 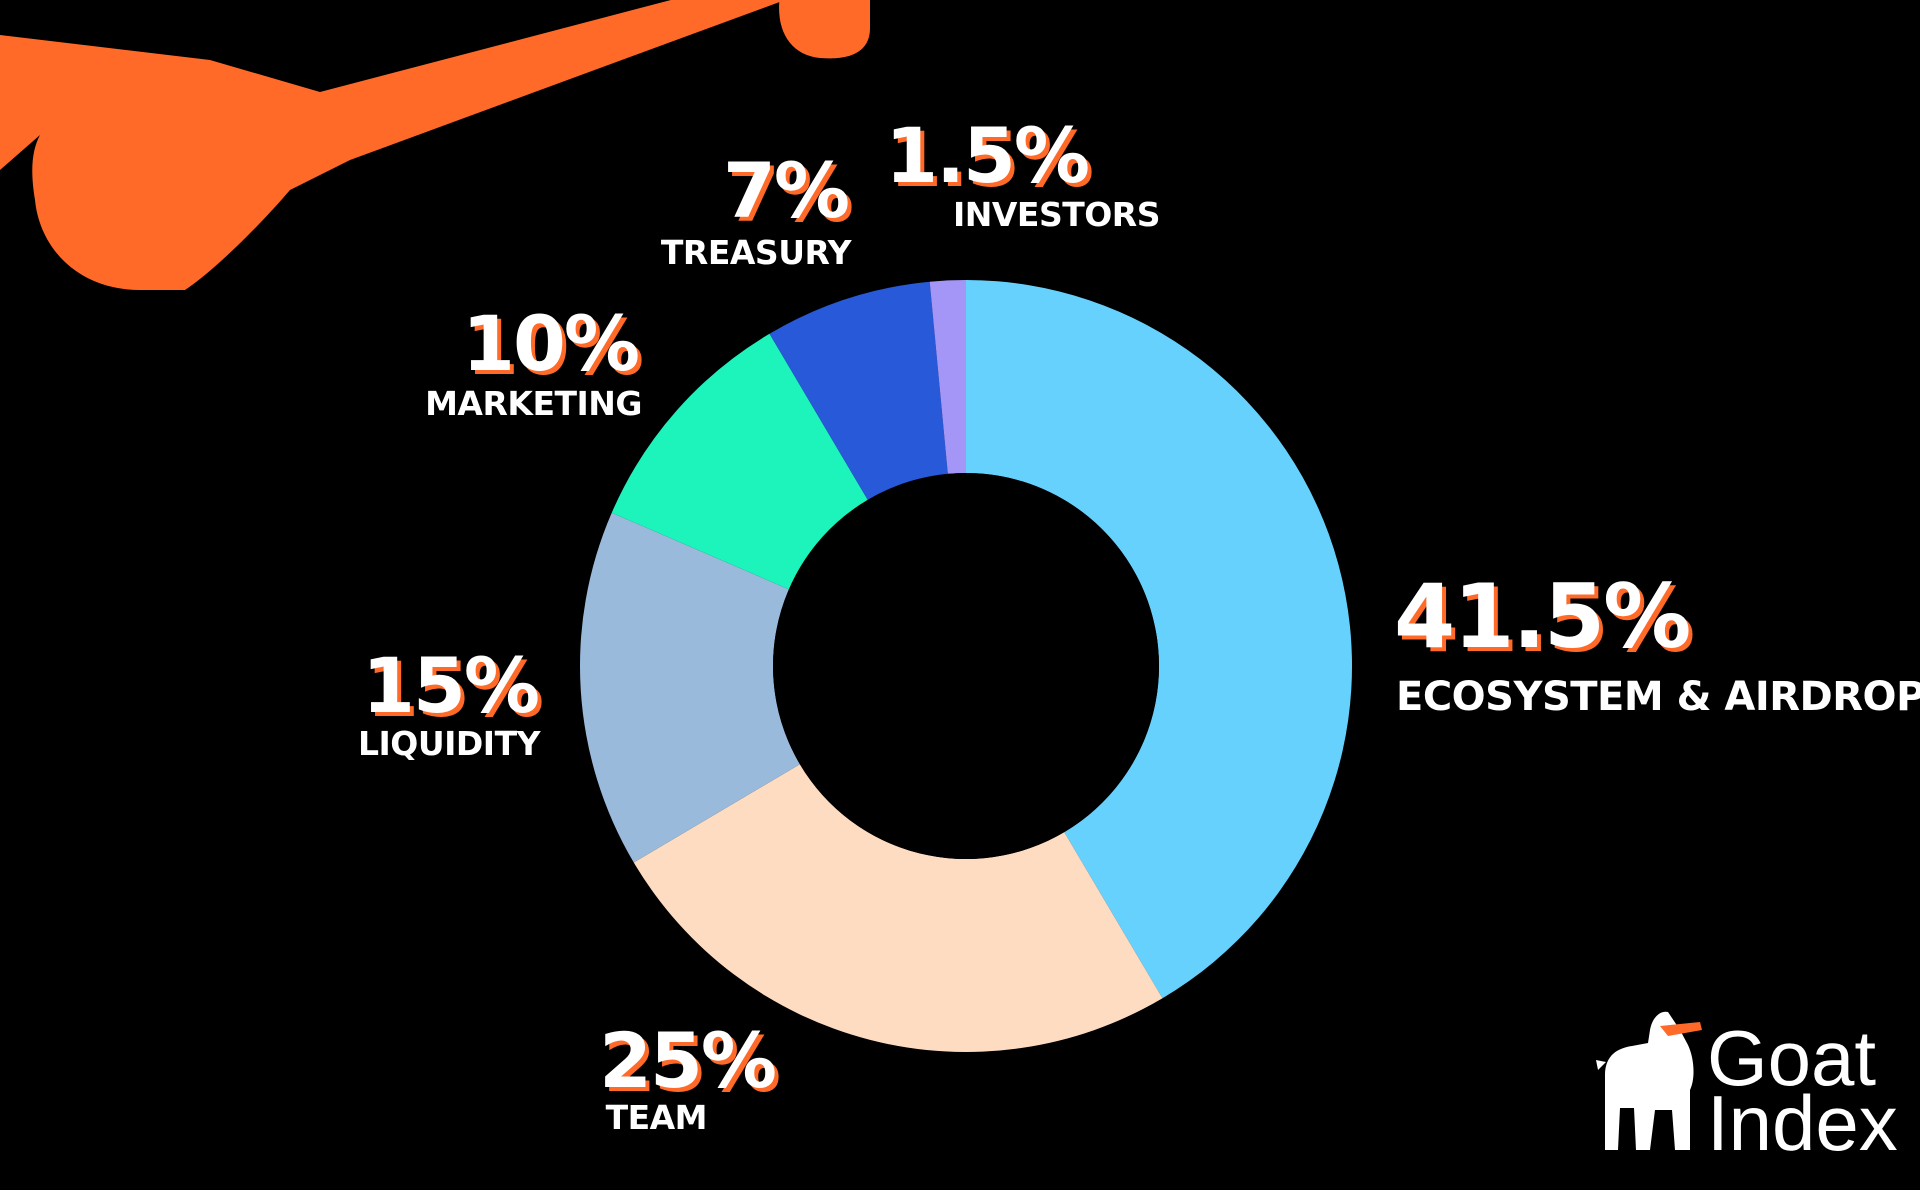 I want to click on percent-value: 10%, so click(x=550, y=343).